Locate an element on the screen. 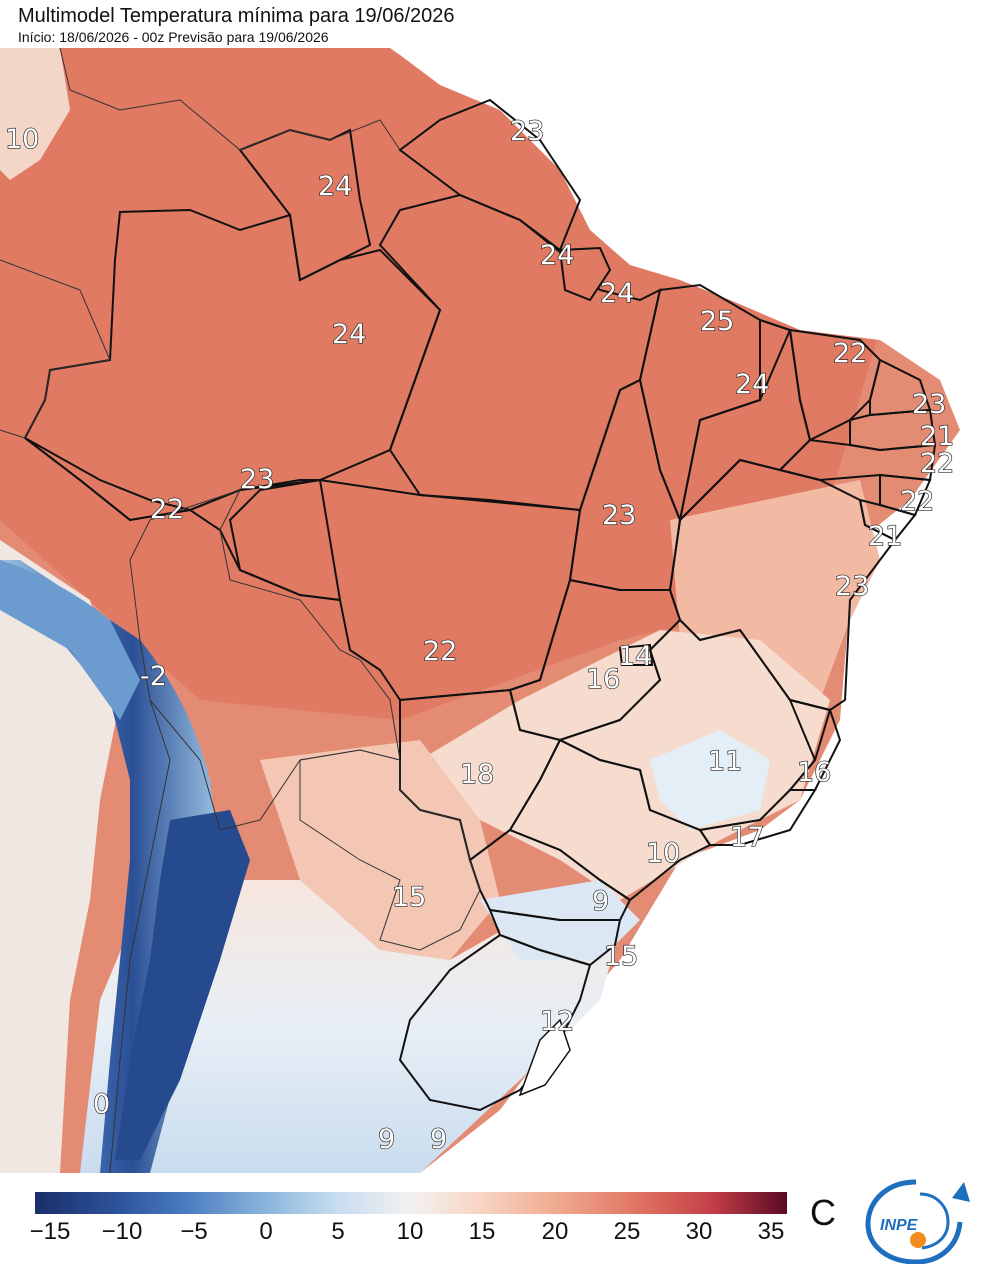  rondonia-border is located at coordinates (264, 540).